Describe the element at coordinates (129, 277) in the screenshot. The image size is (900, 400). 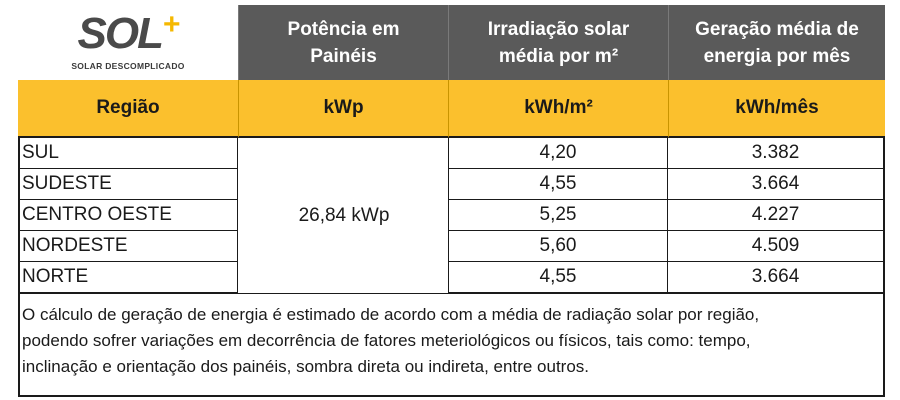
I see `region-cell: NORTE` at that location.